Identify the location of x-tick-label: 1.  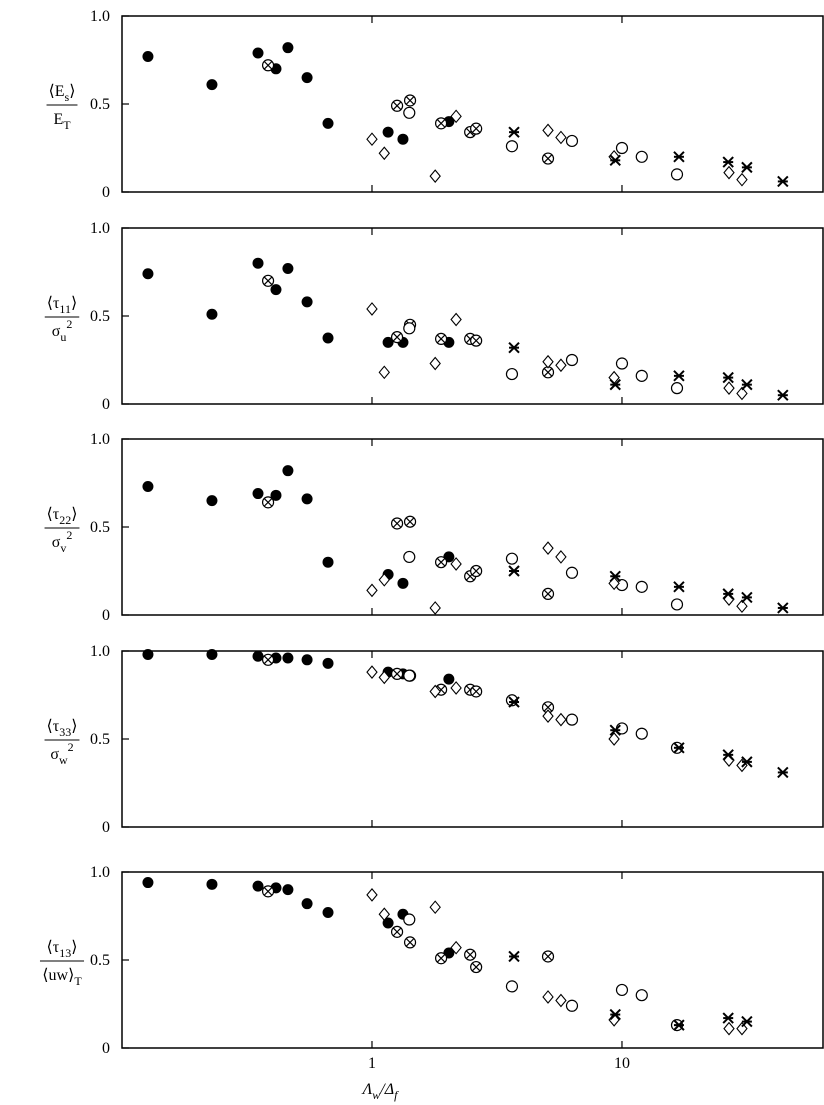
(372, 1063).